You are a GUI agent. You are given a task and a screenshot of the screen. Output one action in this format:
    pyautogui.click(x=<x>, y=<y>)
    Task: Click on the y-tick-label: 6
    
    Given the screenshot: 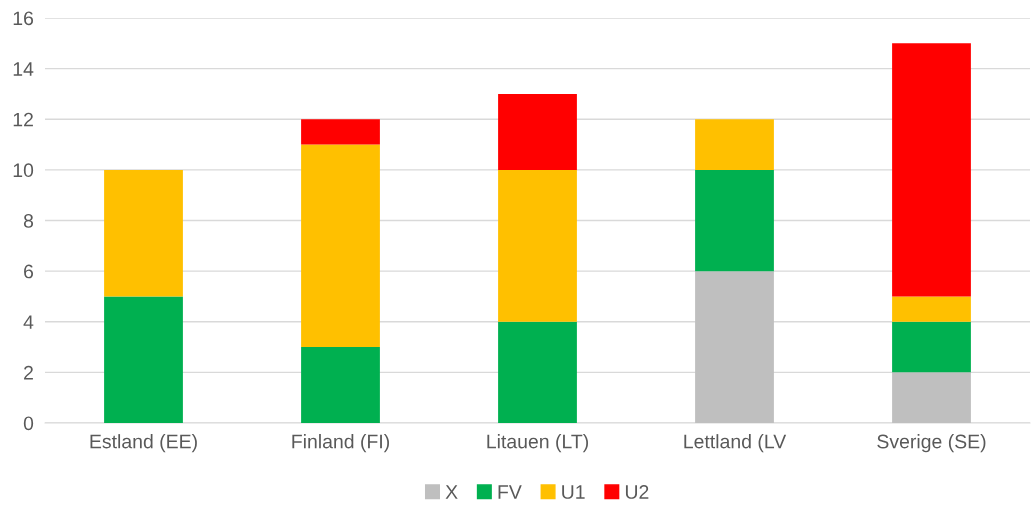 What is the action you would take?
    pyautogui.click(x=29, y=271)
    